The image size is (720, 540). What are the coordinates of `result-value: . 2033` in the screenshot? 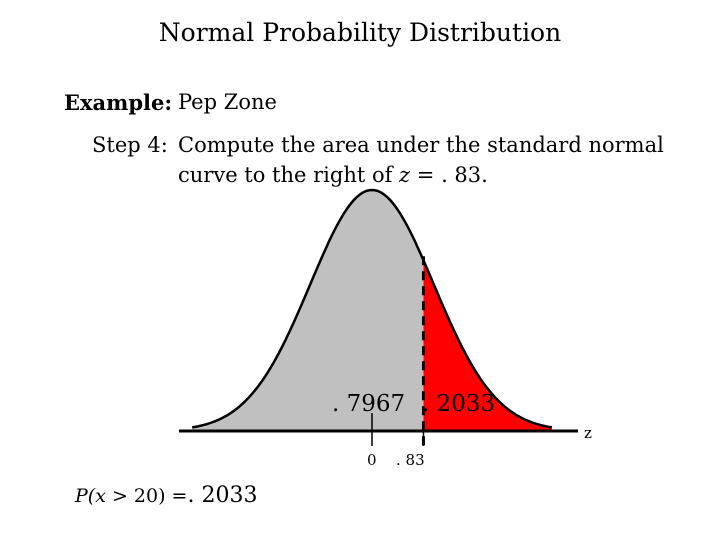 It's located at (222, 495).